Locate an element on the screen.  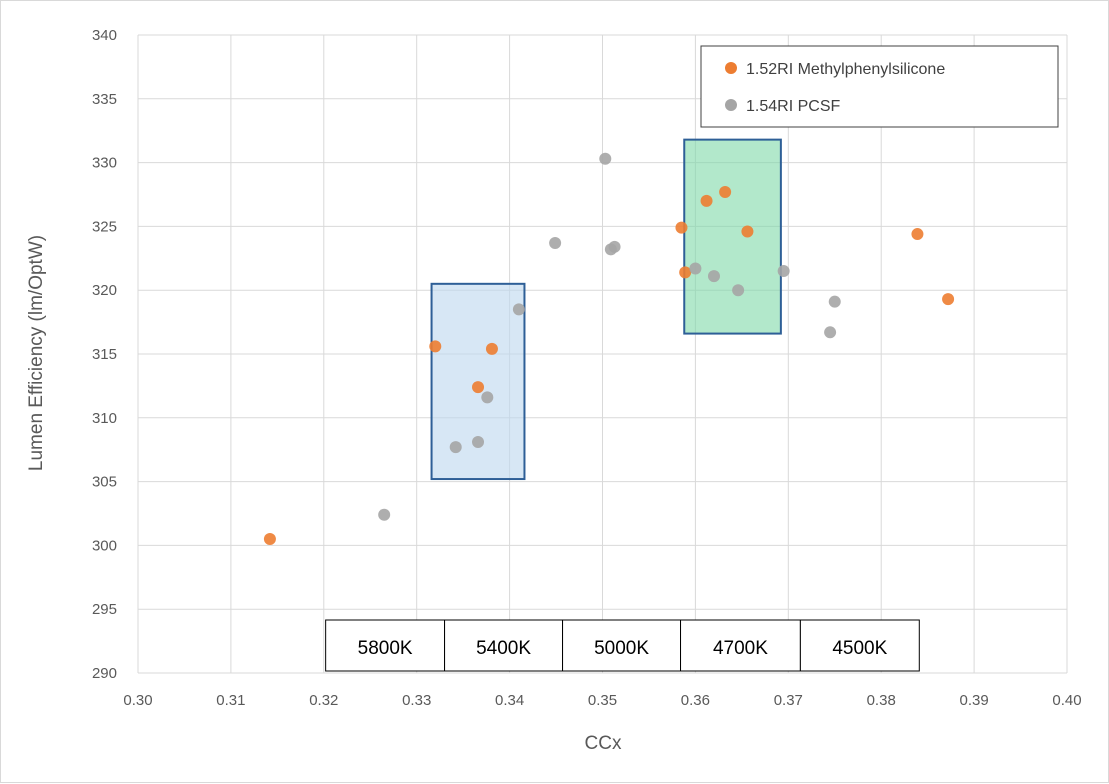
x-axis-title: CCx is located at coordinates (603, 743).